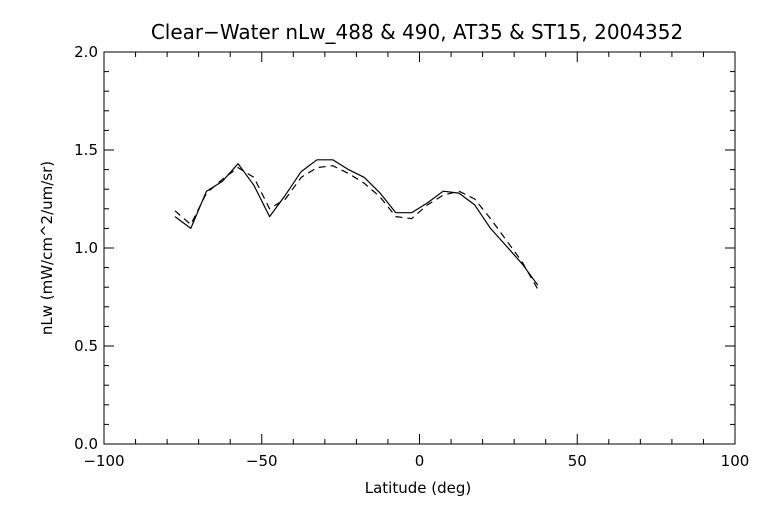 The image size is (768, 512). Describe the element at coordinates (86, 444) in the screenshot. I see `y-tick-label: 0.0` at that location.